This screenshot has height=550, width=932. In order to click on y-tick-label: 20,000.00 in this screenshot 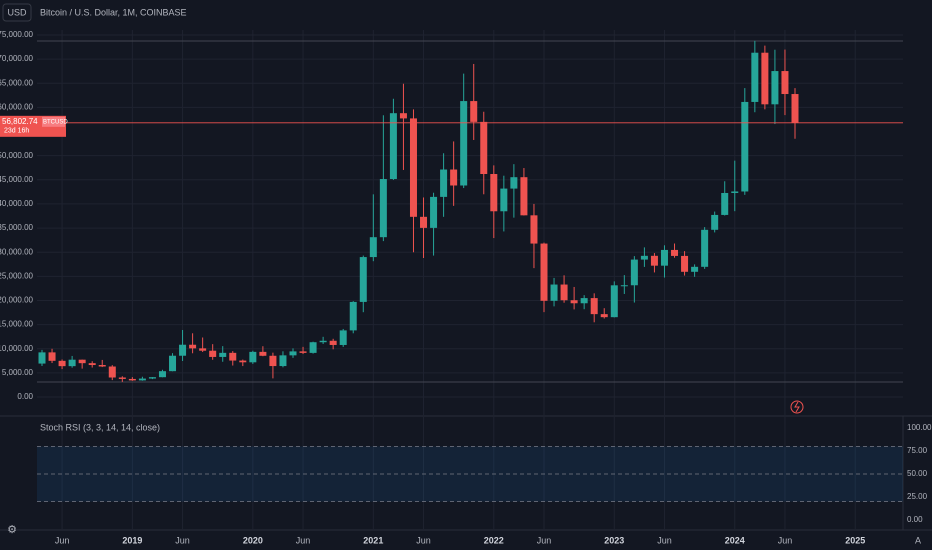, I will do `click(17, 300)`.